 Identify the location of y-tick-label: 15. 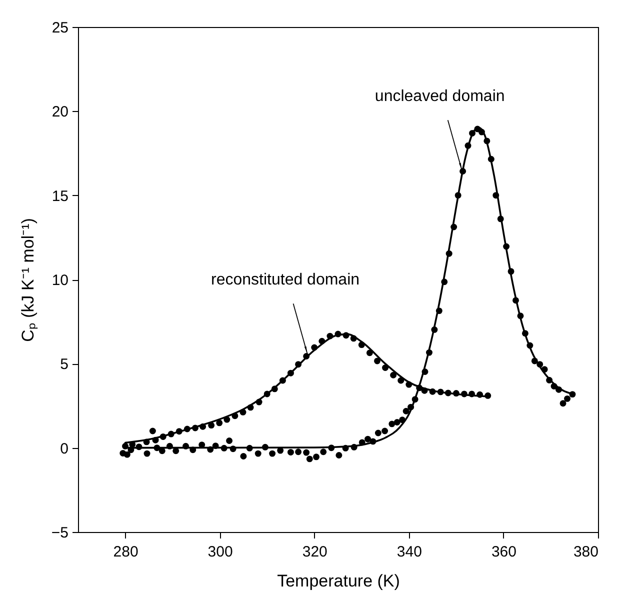
(60, 196).